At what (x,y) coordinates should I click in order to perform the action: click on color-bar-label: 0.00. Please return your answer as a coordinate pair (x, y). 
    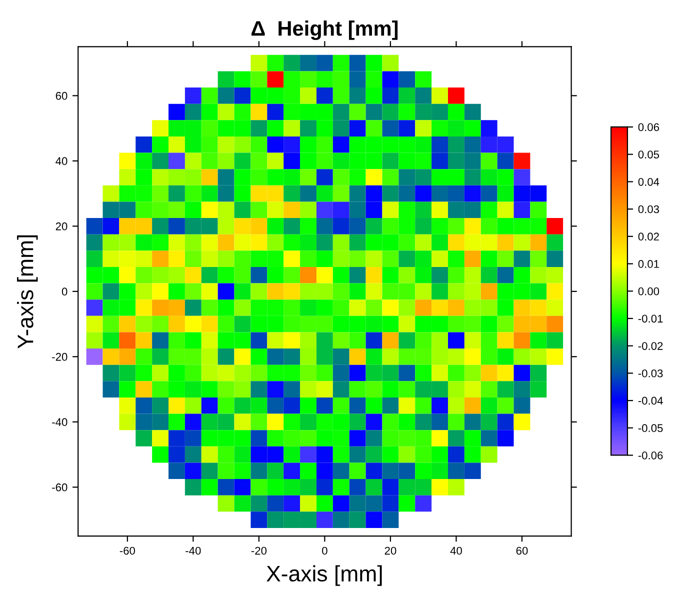
    Looking at the image, I should click on (649, 291).